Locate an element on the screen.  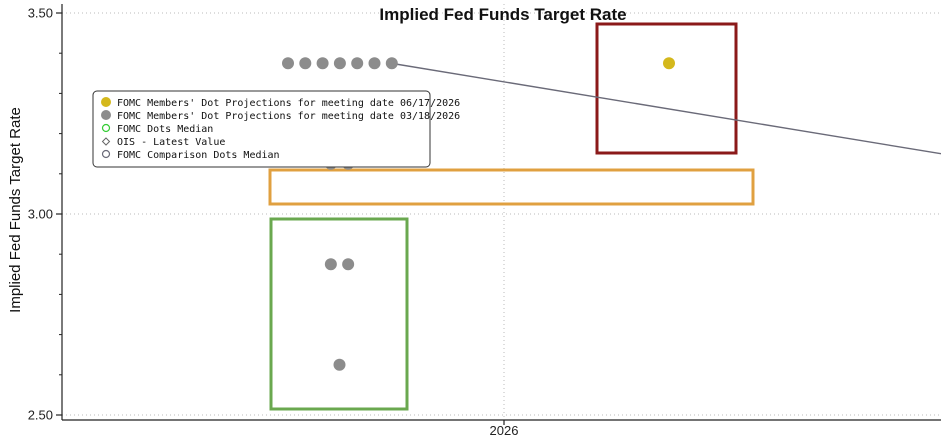
legend-marker-comparison-median is located at coordinates (106, 154).